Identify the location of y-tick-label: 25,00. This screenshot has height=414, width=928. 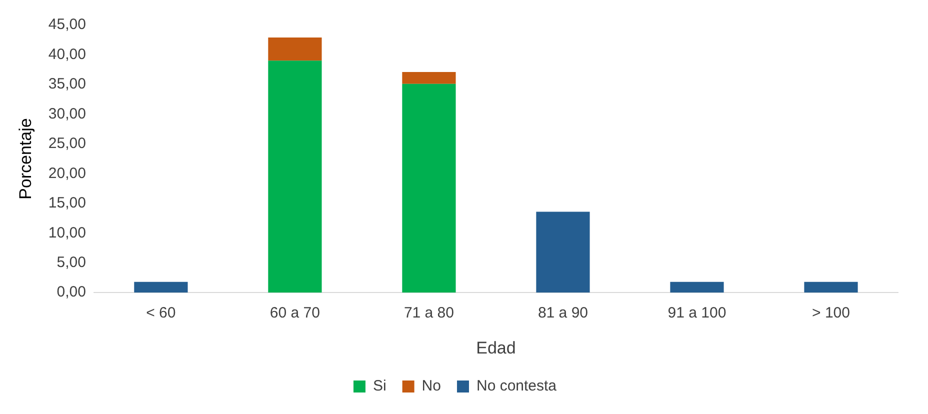
(67, 143).